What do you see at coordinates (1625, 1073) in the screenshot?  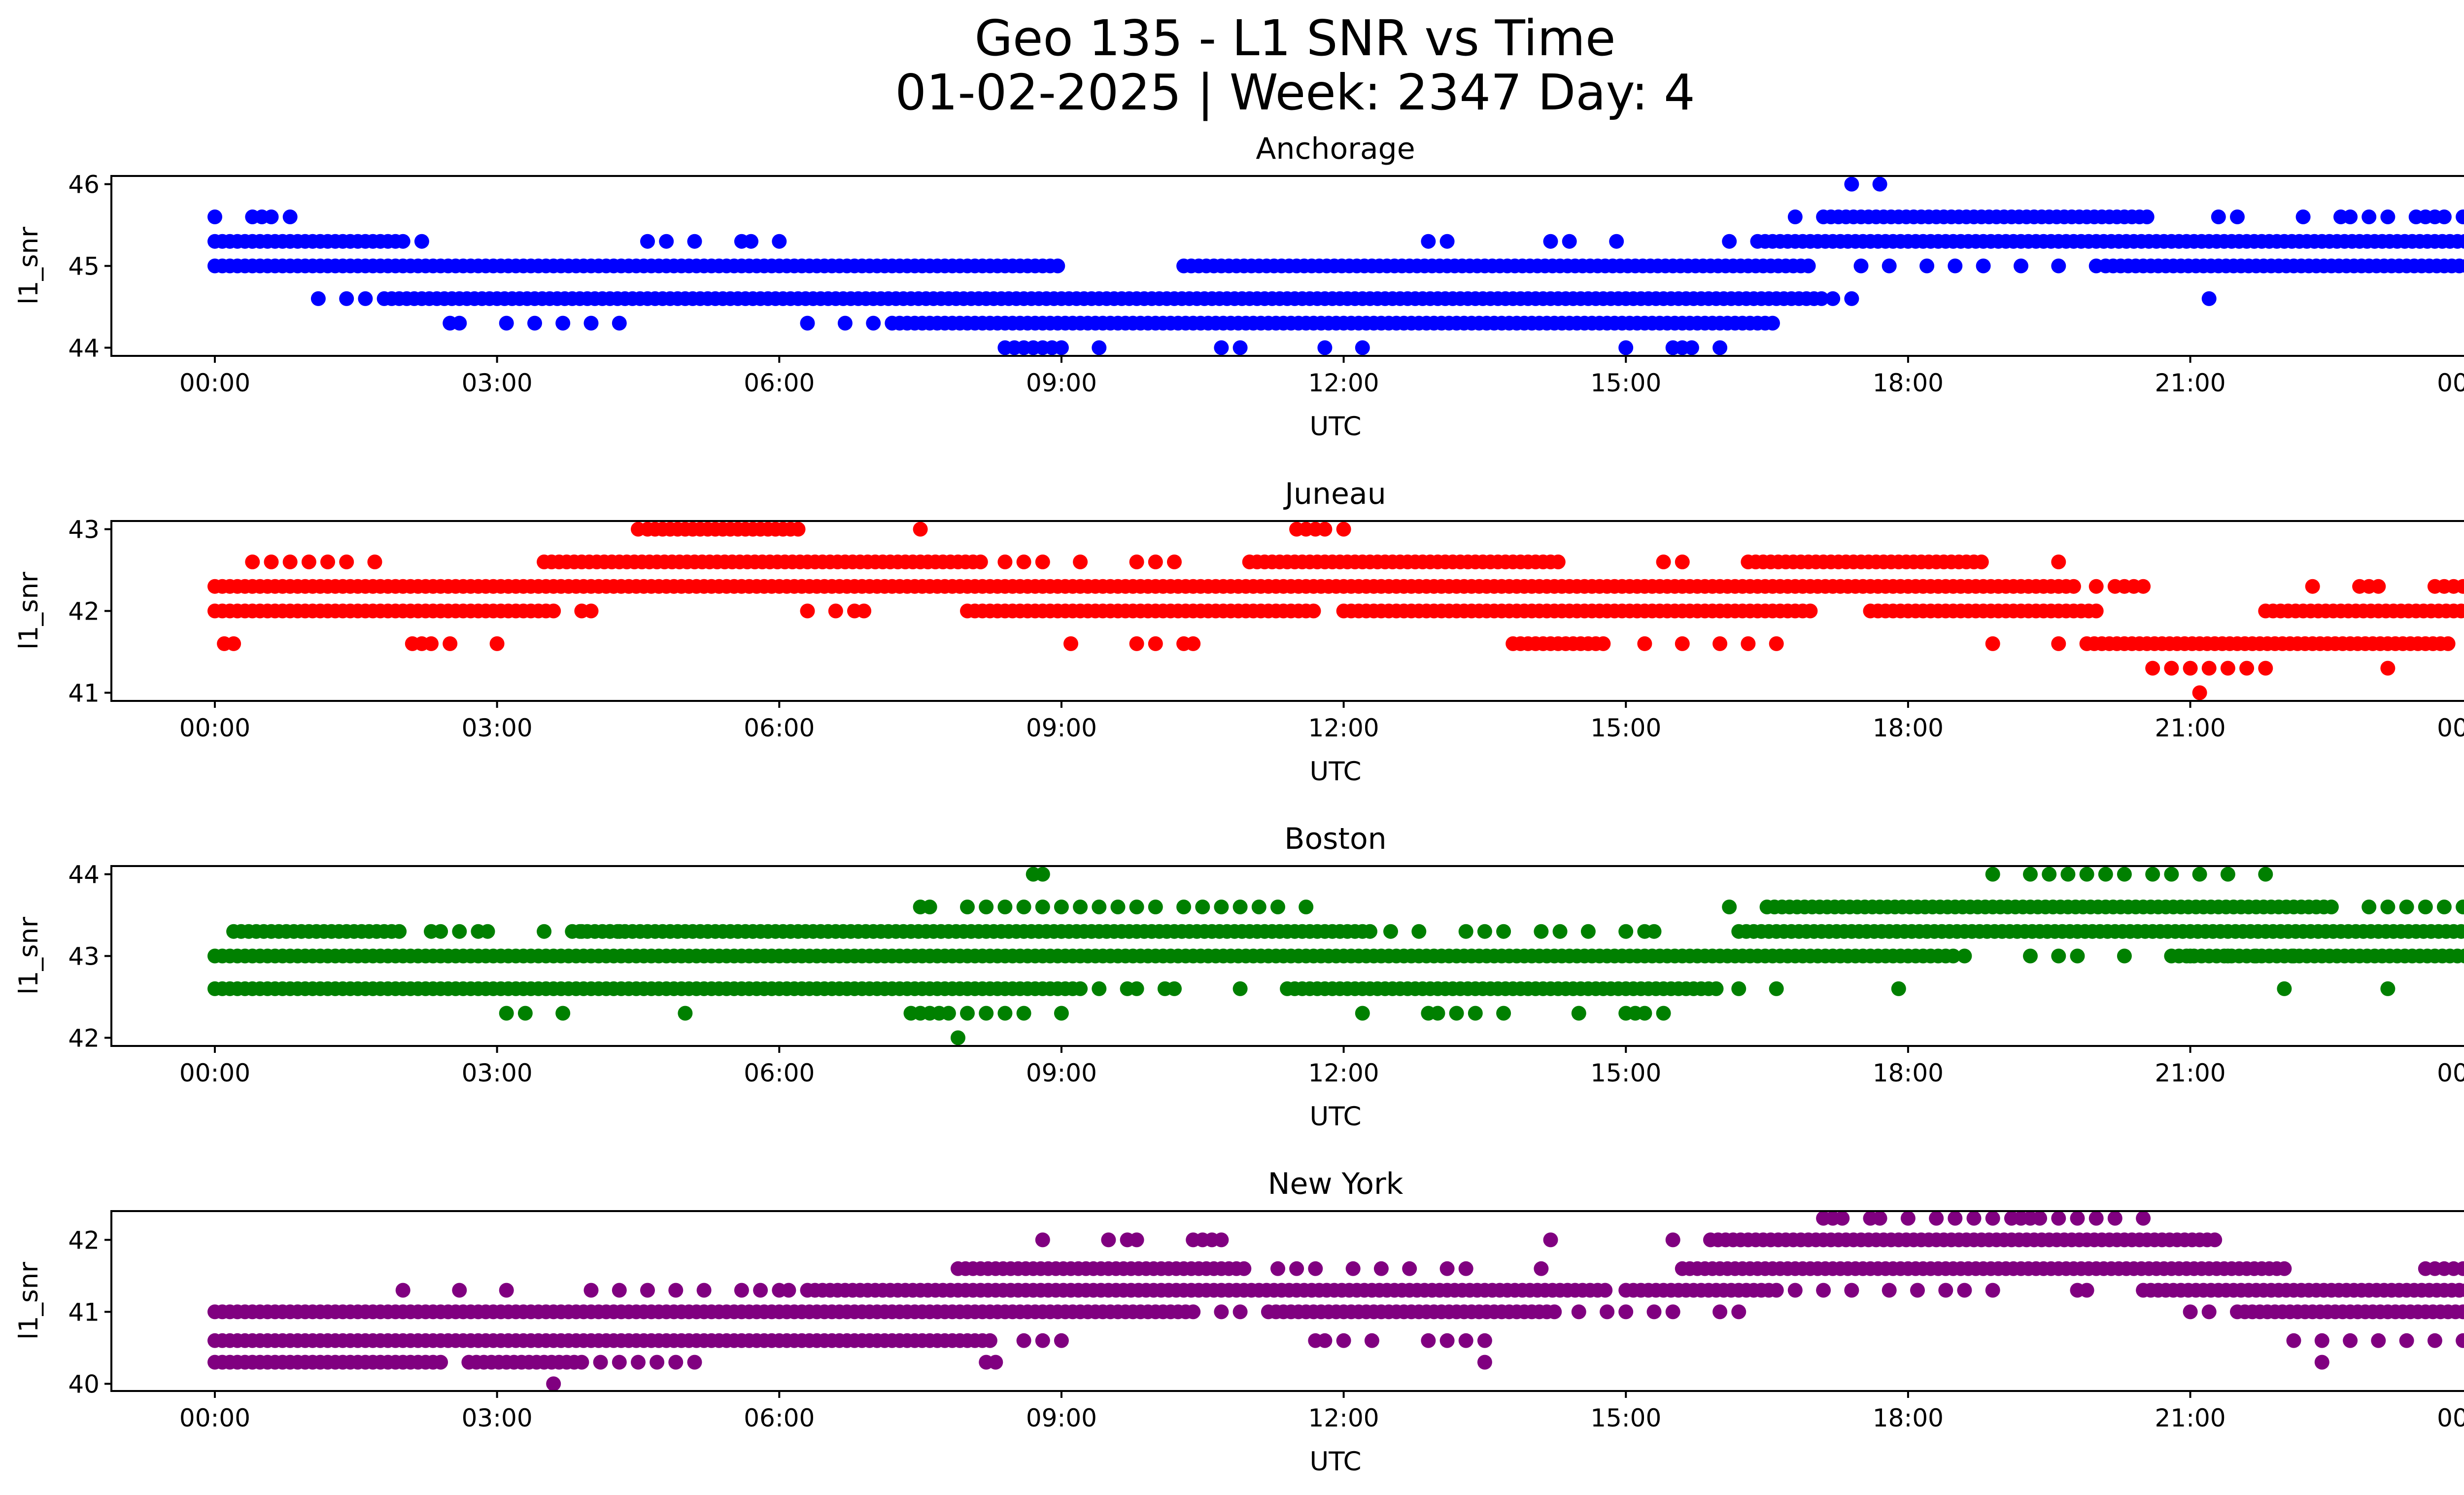 I see `x-tick-label: 15:00` at bounding box center [1625, 1073].